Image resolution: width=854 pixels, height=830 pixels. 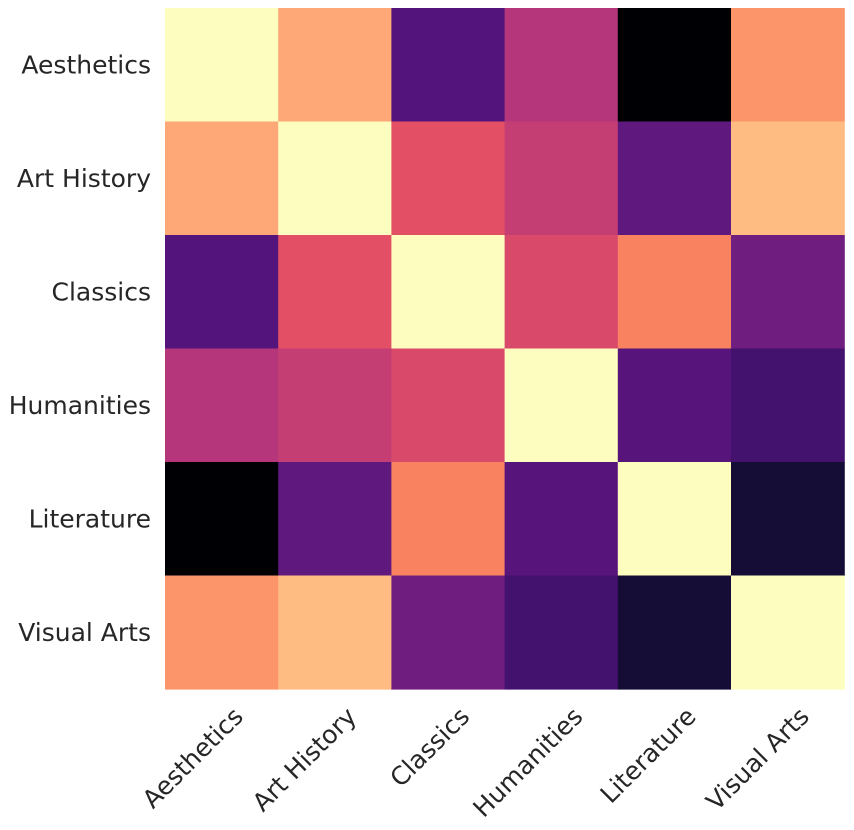 I want to click on y-tick-label: Classics, so click(x=102, y=291).